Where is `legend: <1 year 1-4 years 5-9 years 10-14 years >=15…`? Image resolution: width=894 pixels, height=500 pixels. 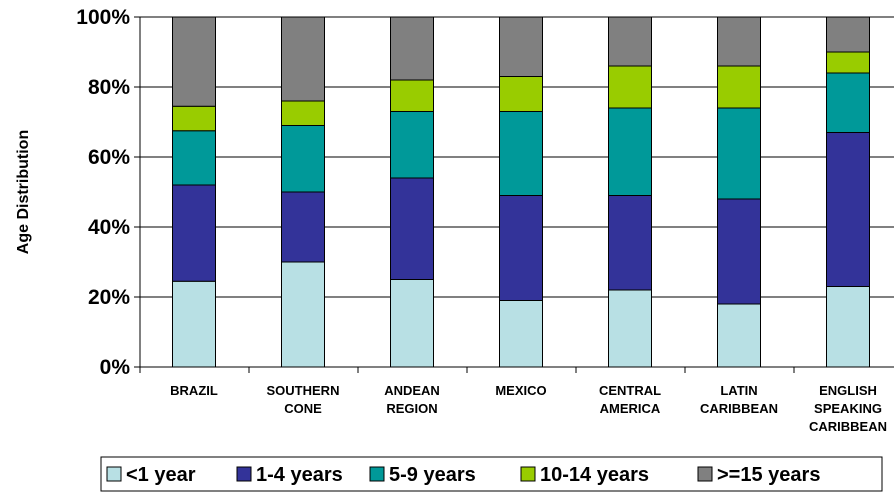
legend: <1 year 1-4 years 5-9 years 10-14 years >=15… is located at coordinates (491, 474).